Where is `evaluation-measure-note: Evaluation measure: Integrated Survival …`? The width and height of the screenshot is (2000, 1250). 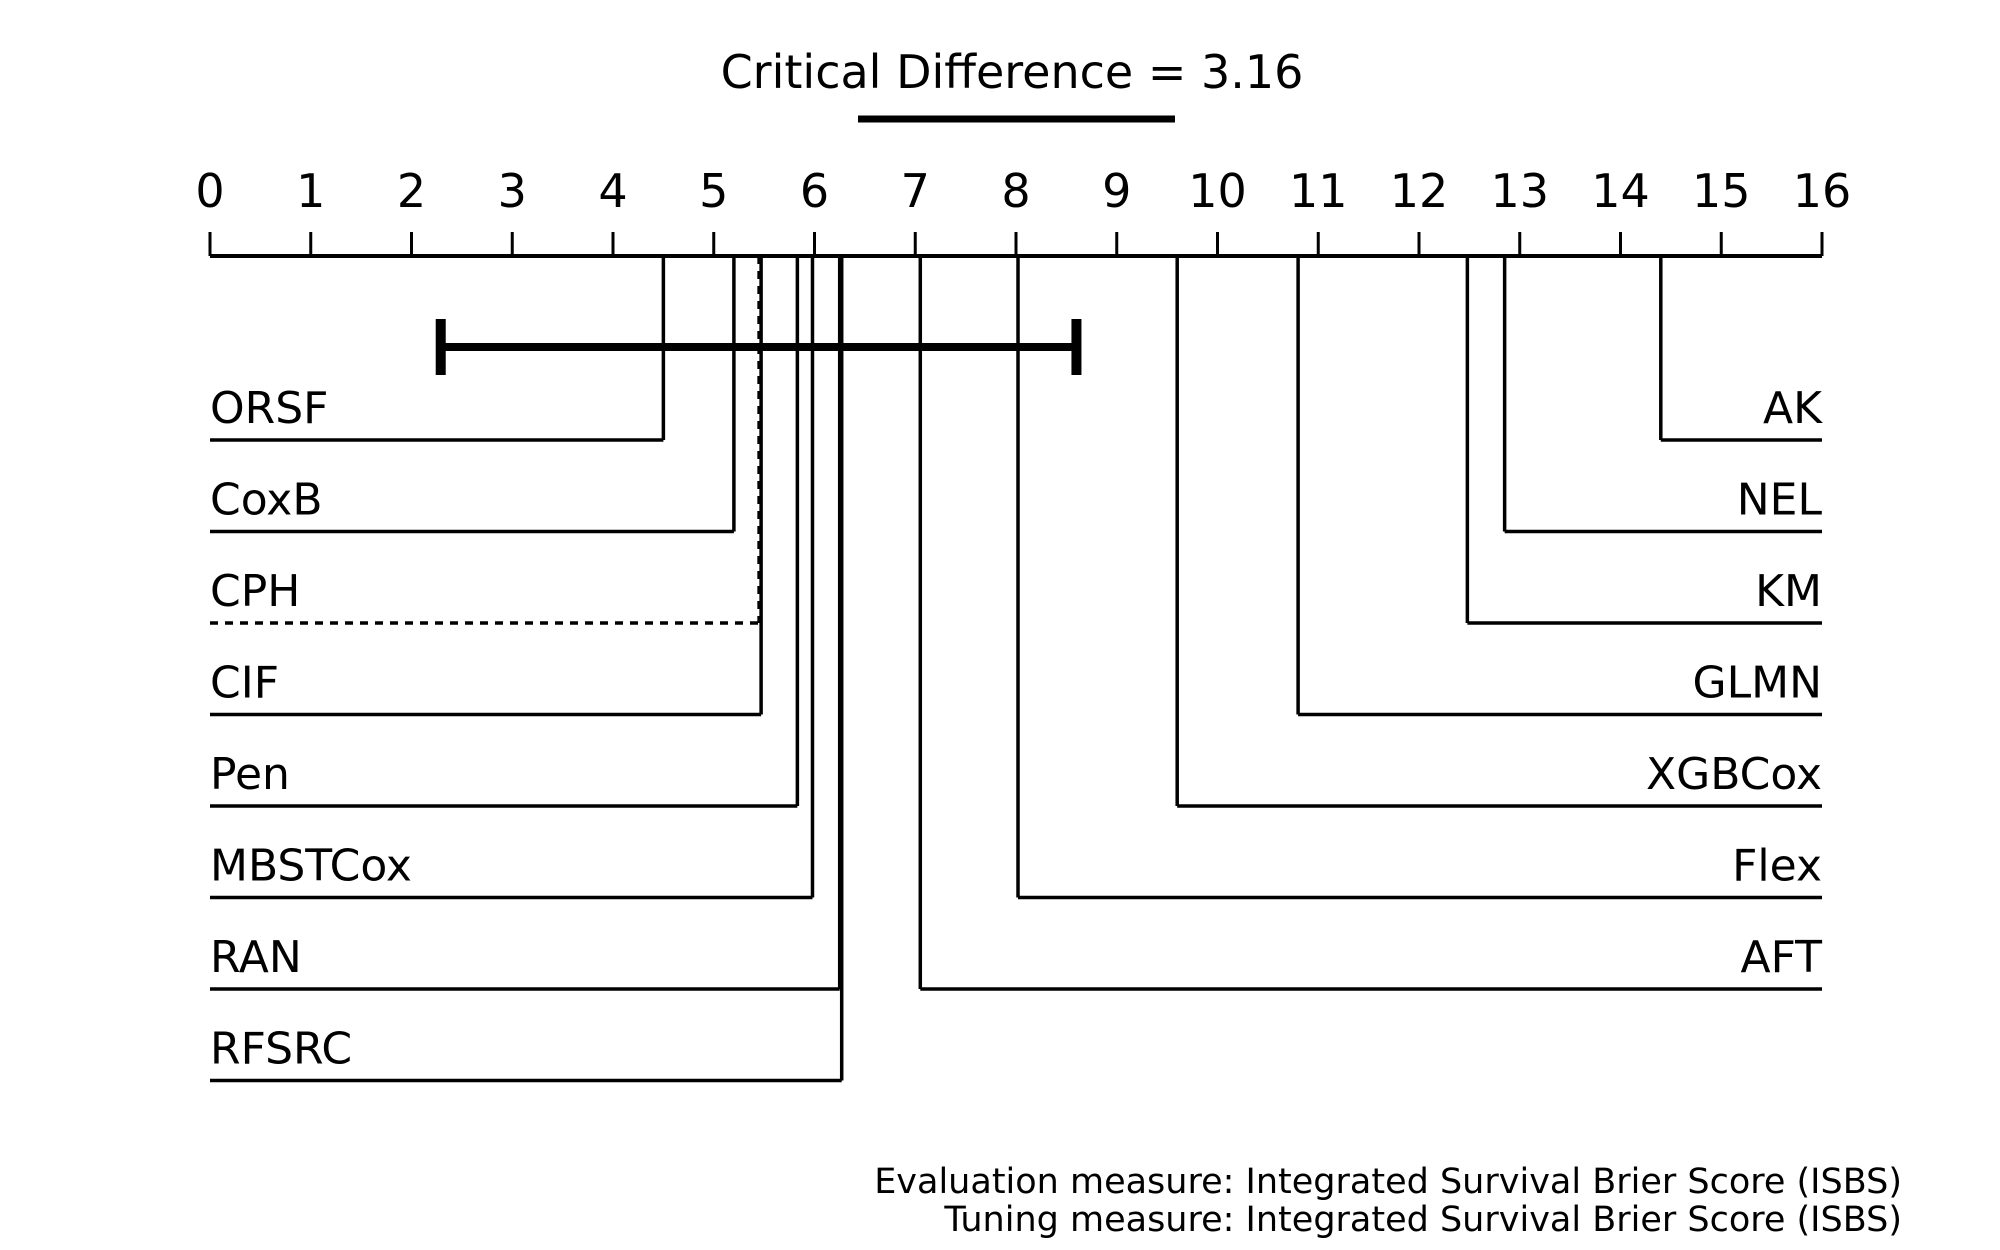 evaluation-measure-note: Evaluation measure: Integrated Survival … is located at coordinates (1388, 1182).